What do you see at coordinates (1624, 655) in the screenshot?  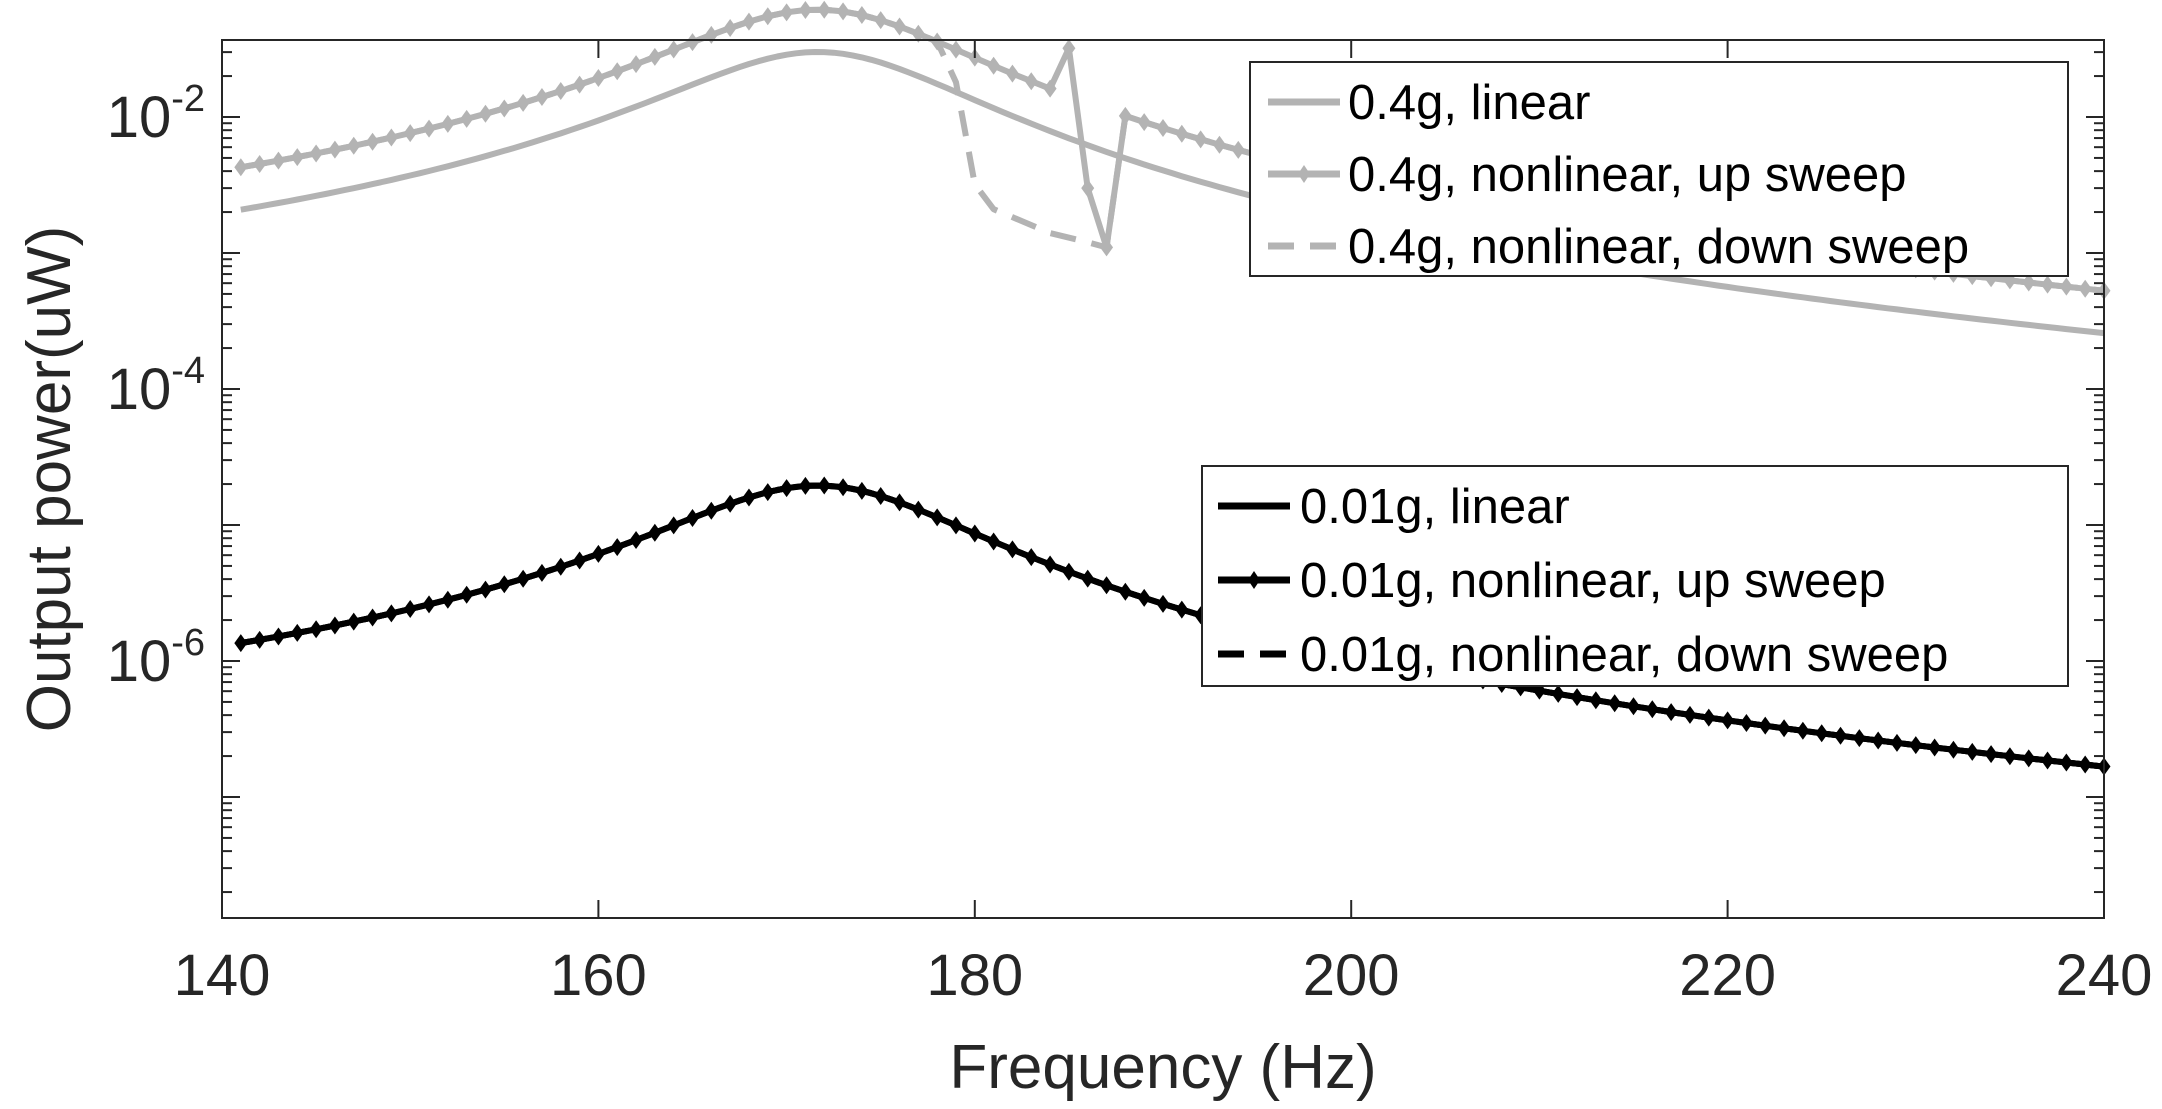 I see `legend-label-0-01g-down-sweep: 0.01g, nonlinear, down sweep` at bounding box center [1624, 655].